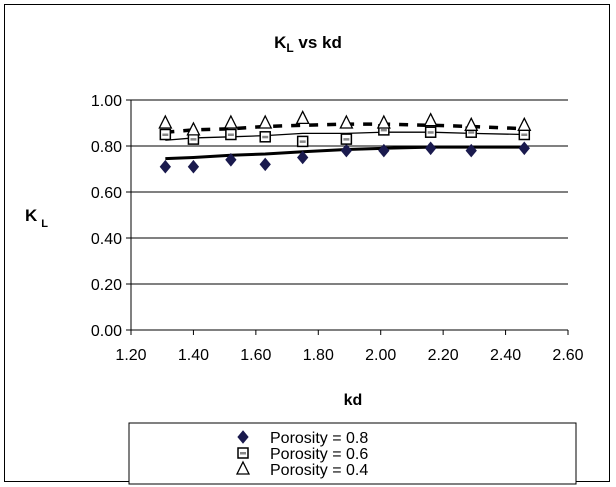 The height and width of the screenshot is (487, 616). What do you see at coordinates (193, 355) in the screenshot?
I see `x-tick-label: 1.40` at bounding box center [193, 355].